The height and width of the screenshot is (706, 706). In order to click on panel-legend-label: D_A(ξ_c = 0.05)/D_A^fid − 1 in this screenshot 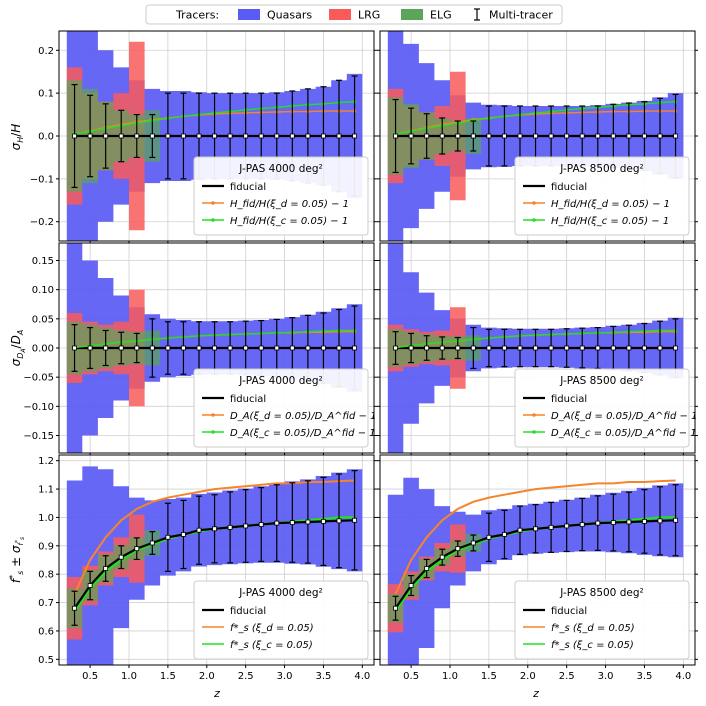, I will do `click(303, 433)`.